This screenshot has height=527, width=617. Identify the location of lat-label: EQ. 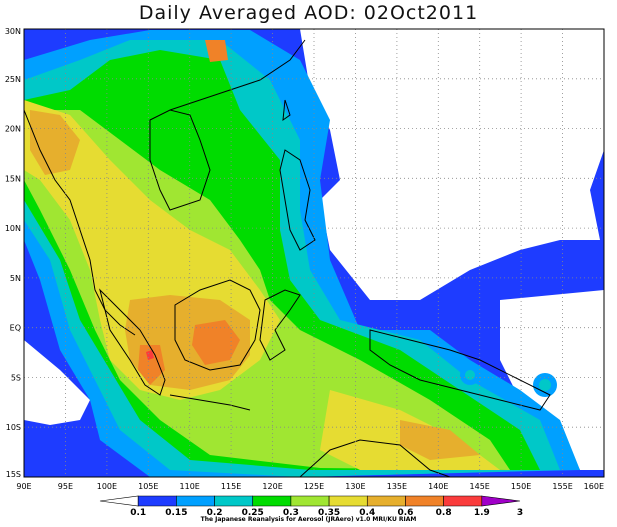
(15, 328).